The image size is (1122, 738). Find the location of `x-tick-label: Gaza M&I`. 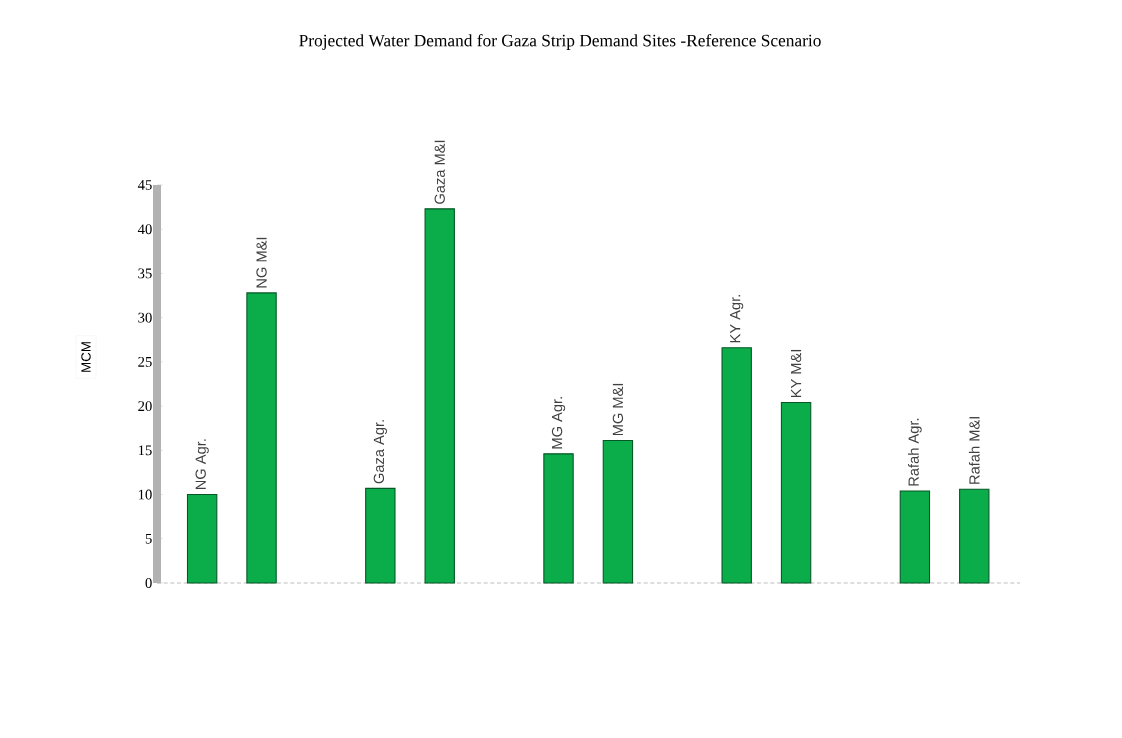

x-tick-label: Gaza M&I is located at coordinates (439, 172).